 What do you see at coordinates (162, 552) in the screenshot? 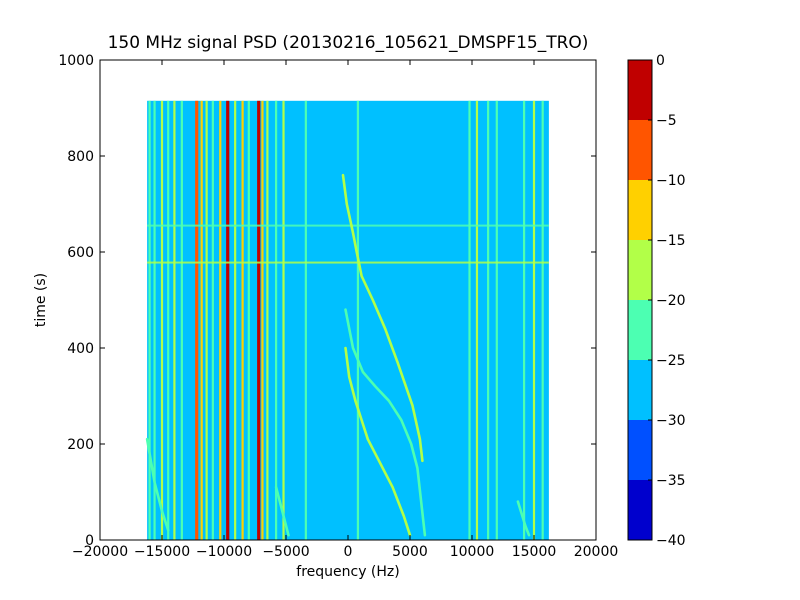
I see `x-tick-label: −15000` at bounding box center [162, 552].